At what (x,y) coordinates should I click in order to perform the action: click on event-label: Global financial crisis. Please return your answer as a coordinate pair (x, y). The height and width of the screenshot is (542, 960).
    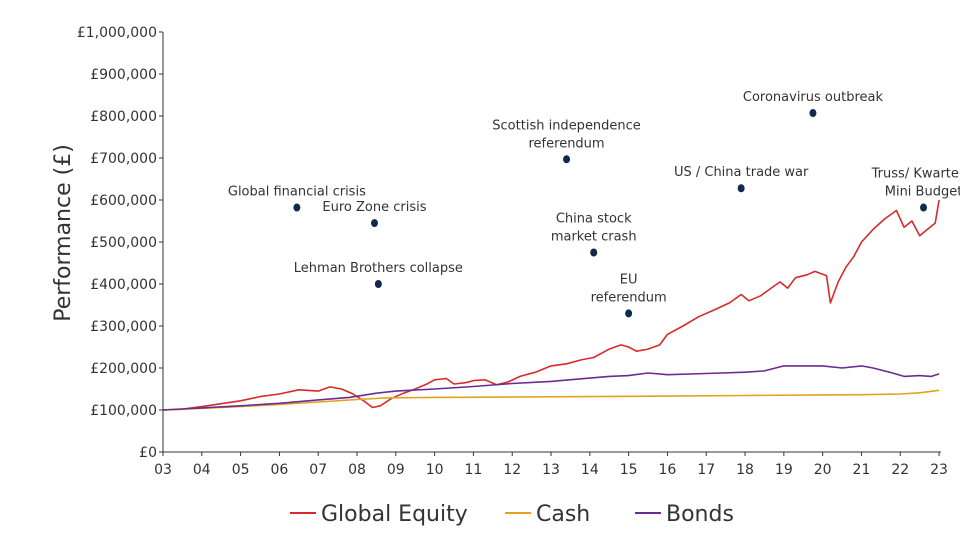
    Looking at the image, I should click on (297, 192).